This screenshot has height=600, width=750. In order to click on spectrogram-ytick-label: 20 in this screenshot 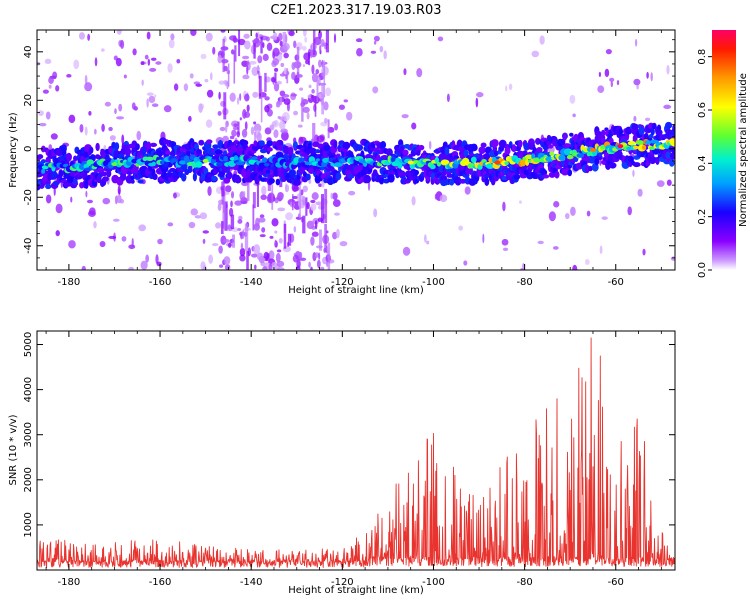, I will do `click(28, 100)`.